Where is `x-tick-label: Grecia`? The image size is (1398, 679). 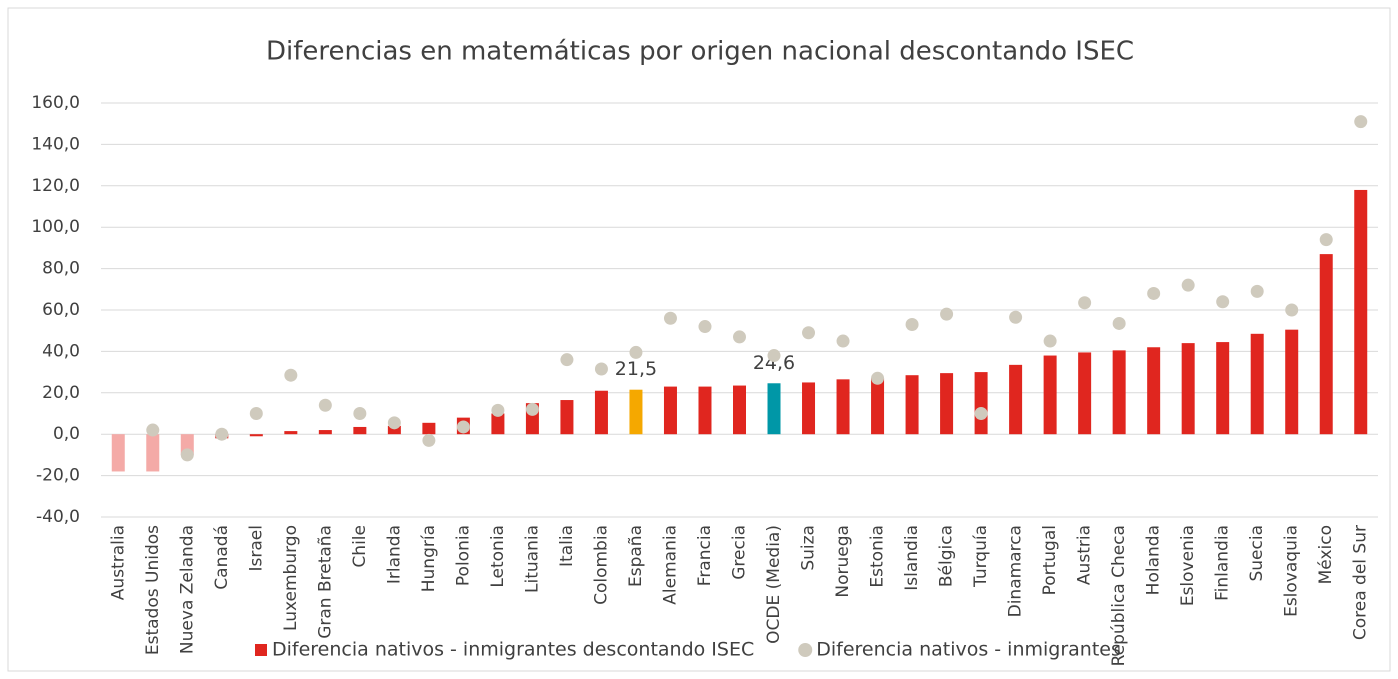 x-tick-label: Grecia is located at coordinates (740, 552).